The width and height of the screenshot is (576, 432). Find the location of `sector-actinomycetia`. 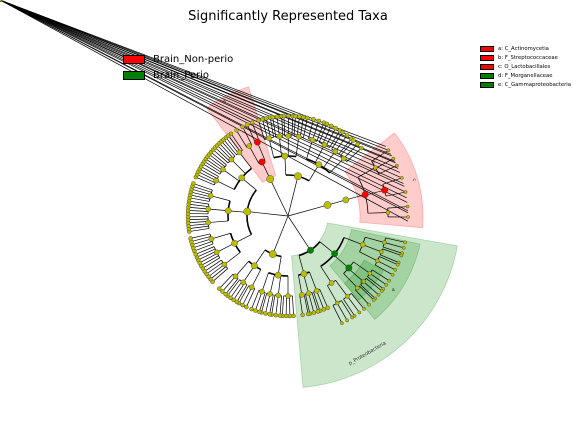

sector-actinomycetia is located at coordinates (241, 135).